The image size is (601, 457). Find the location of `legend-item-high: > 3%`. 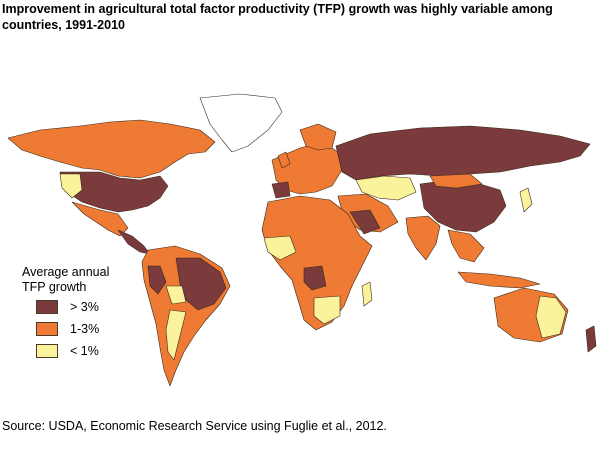

legend-item-high: > 3% is located at coordinates (65, 307).